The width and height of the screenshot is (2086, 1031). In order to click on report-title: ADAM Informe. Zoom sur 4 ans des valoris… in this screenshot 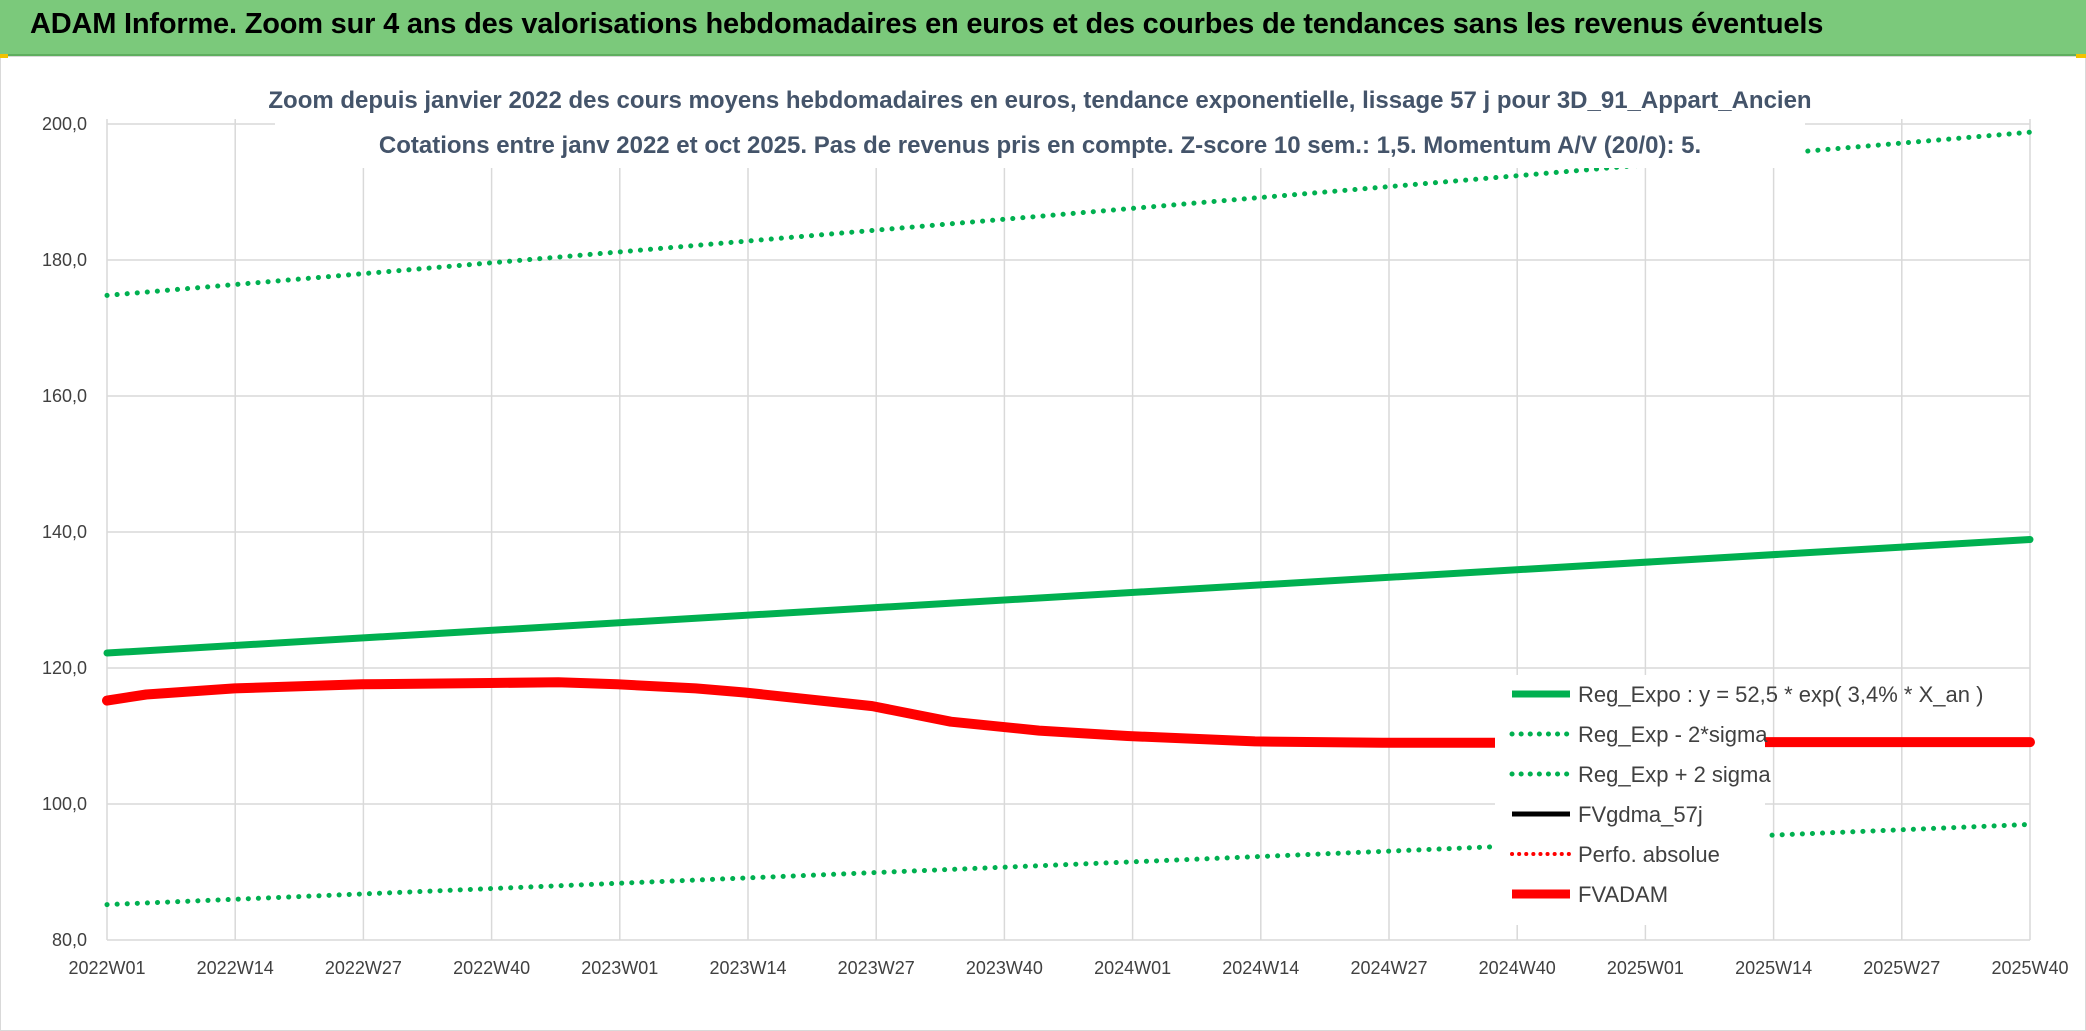, I will do `click(927, 24)`.